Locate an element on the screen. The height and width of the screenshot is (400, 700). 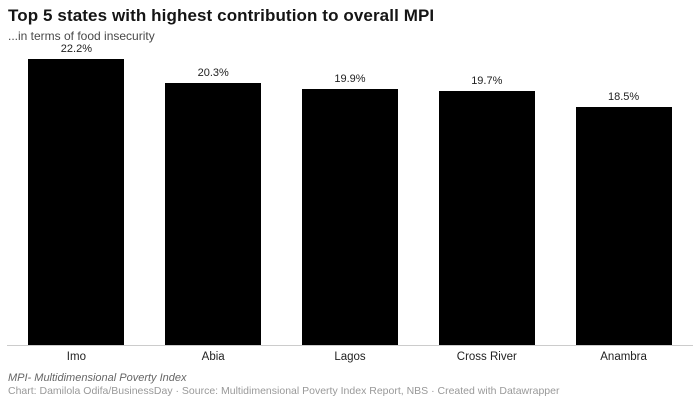
x-axis-baseline is located at coordinates (350, 345).